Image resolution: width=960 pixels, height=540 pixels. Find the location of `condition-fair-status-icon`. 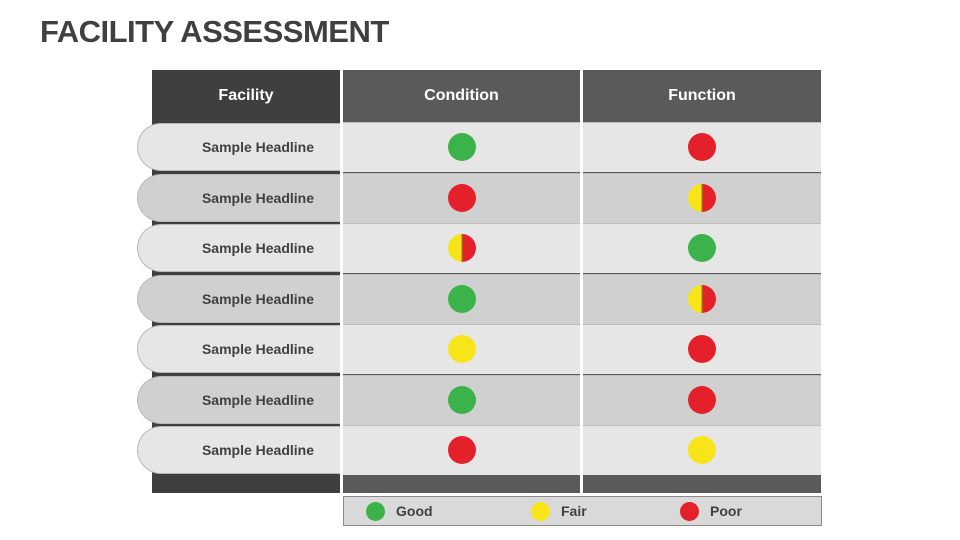

condition-fair-status-icon is located at coordinates (461, 349).